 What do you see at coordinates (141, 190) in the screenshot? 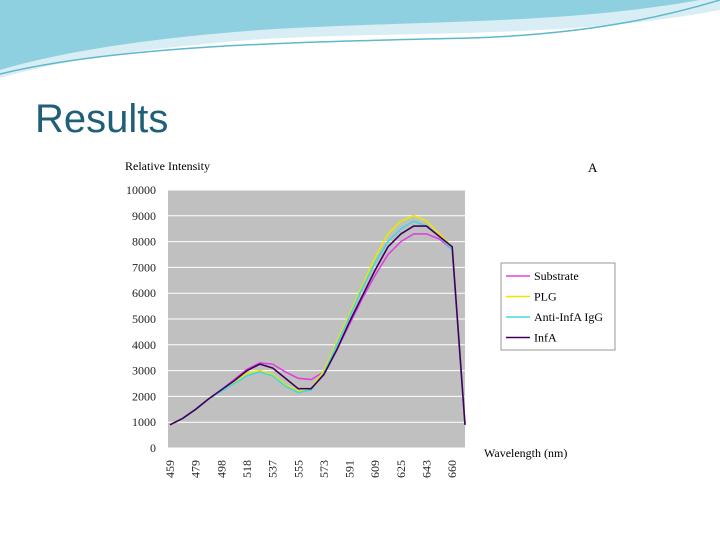
I see `y-tick-label: 10000` at bounding box center [141, 190].